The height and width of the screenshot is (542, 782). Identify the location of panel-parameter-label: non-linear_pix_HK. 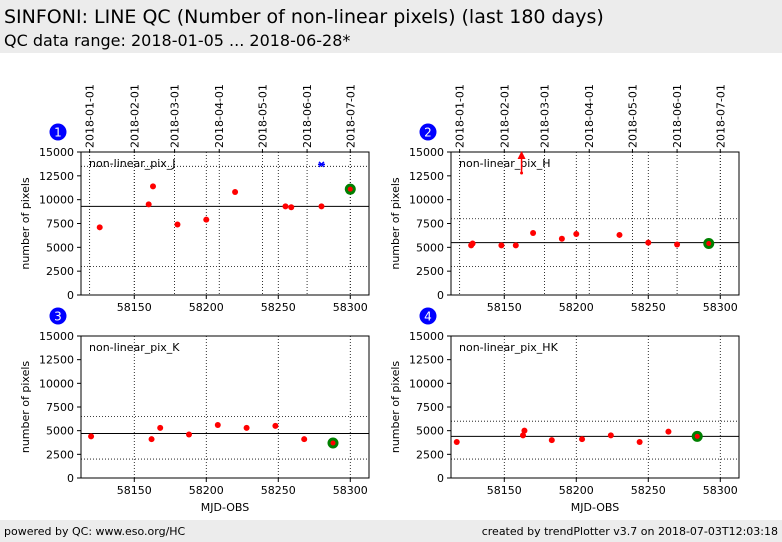
(509, 347).